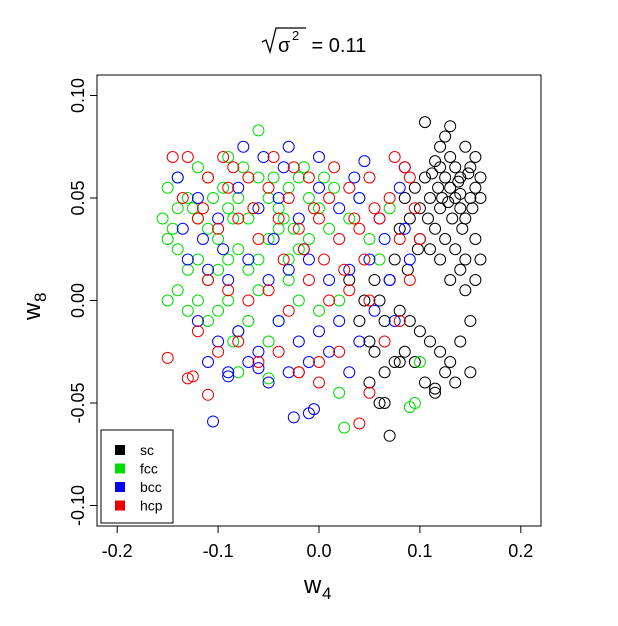  I want to click on chart-title: σ 2 = 0.11, so click(313, 42).